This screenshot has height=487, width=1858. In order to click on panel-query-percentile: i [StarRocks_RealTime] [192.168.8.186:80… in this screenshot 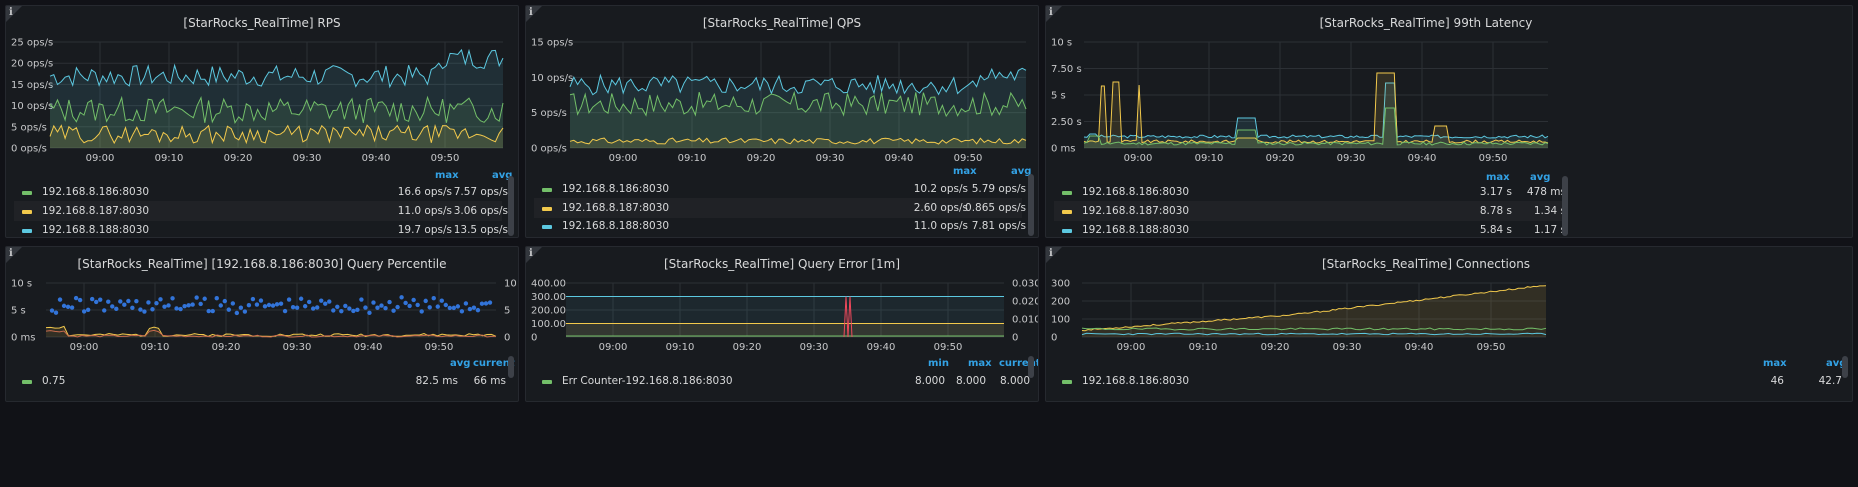, I will do `click(262, 324)`.